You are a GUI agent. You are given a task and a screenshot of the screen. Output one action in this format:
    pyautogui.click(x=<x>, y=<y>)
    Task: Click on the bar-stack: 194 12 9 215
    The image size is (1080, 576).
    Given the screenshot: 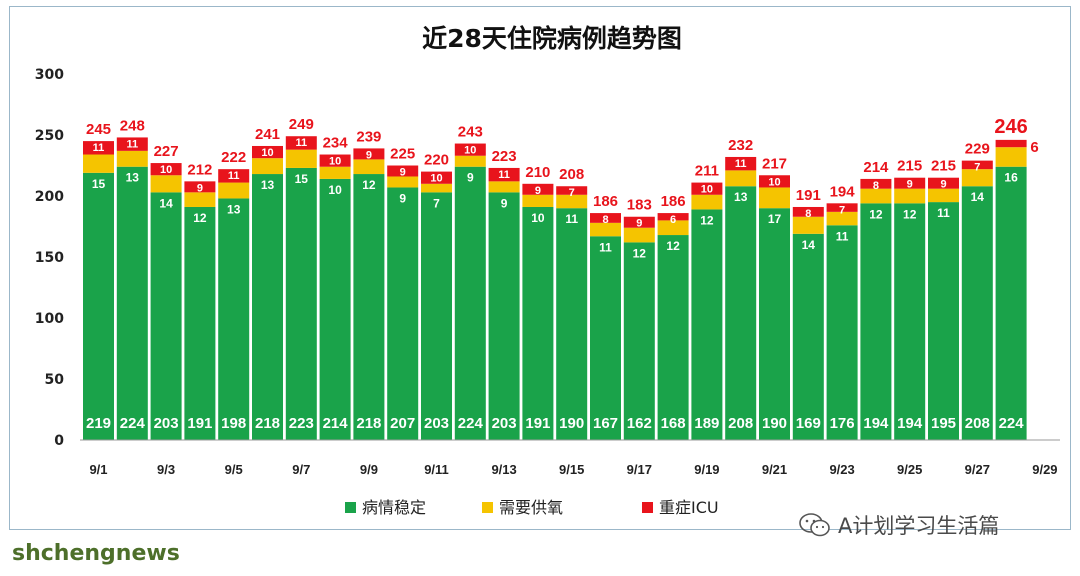 What is the action you would take?
    pyautogui.click(x=910, y=299)
    